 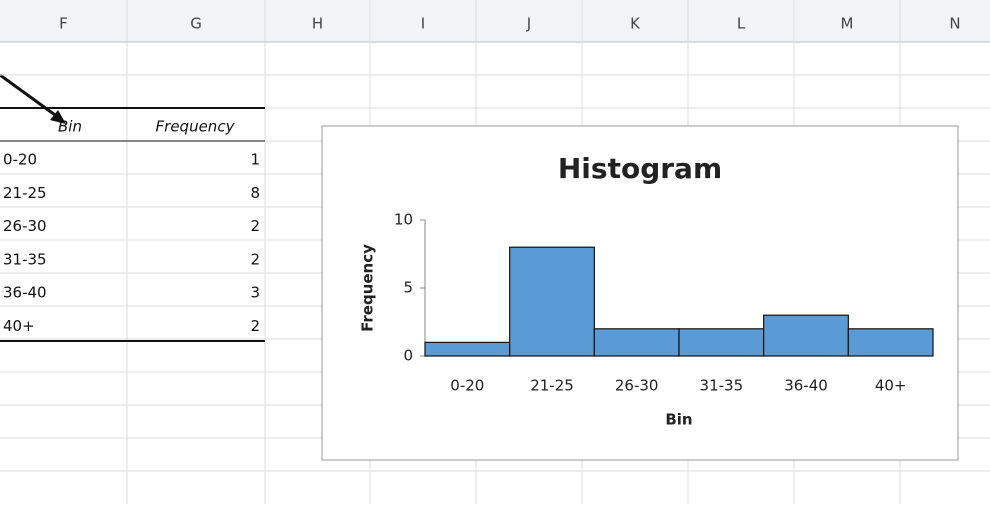 What do you see at coordinates (528, 24) in the screenshot?
I see `column-header: J` at bounding box center [528, 24].